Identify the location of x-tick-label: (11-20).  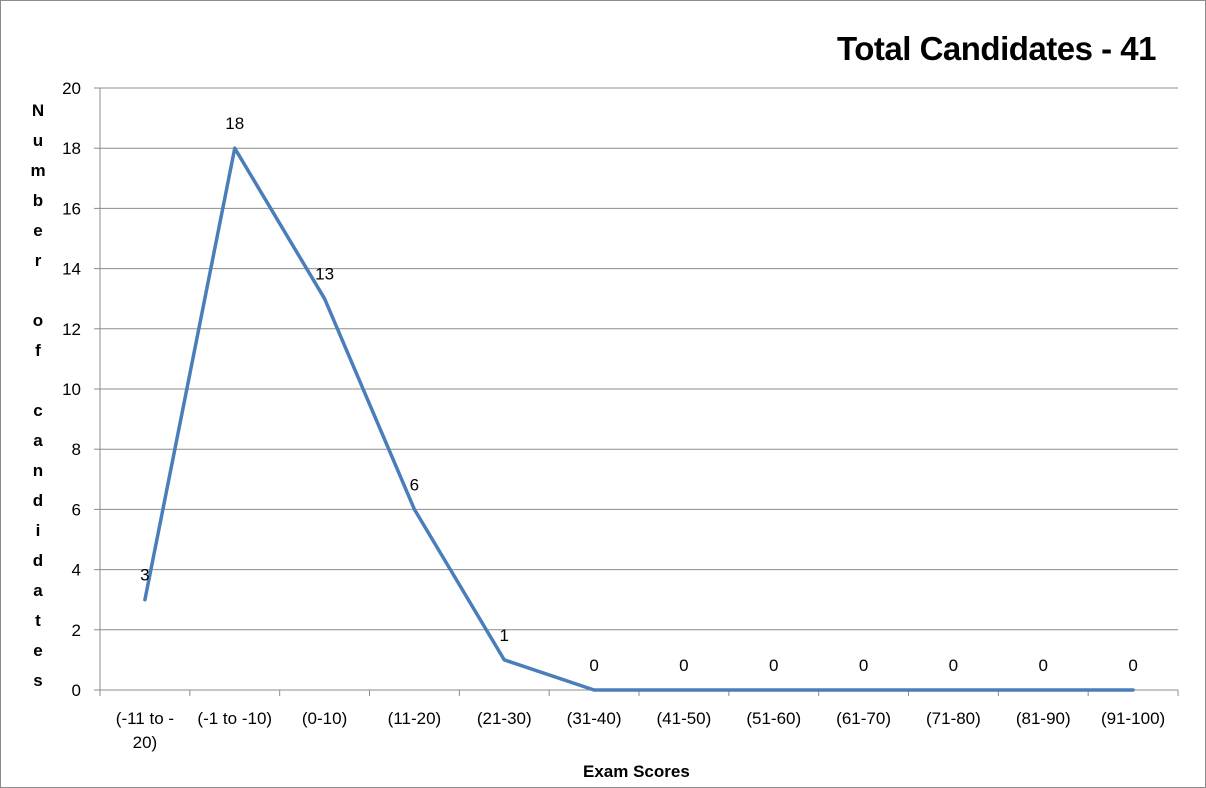
(415, 718).